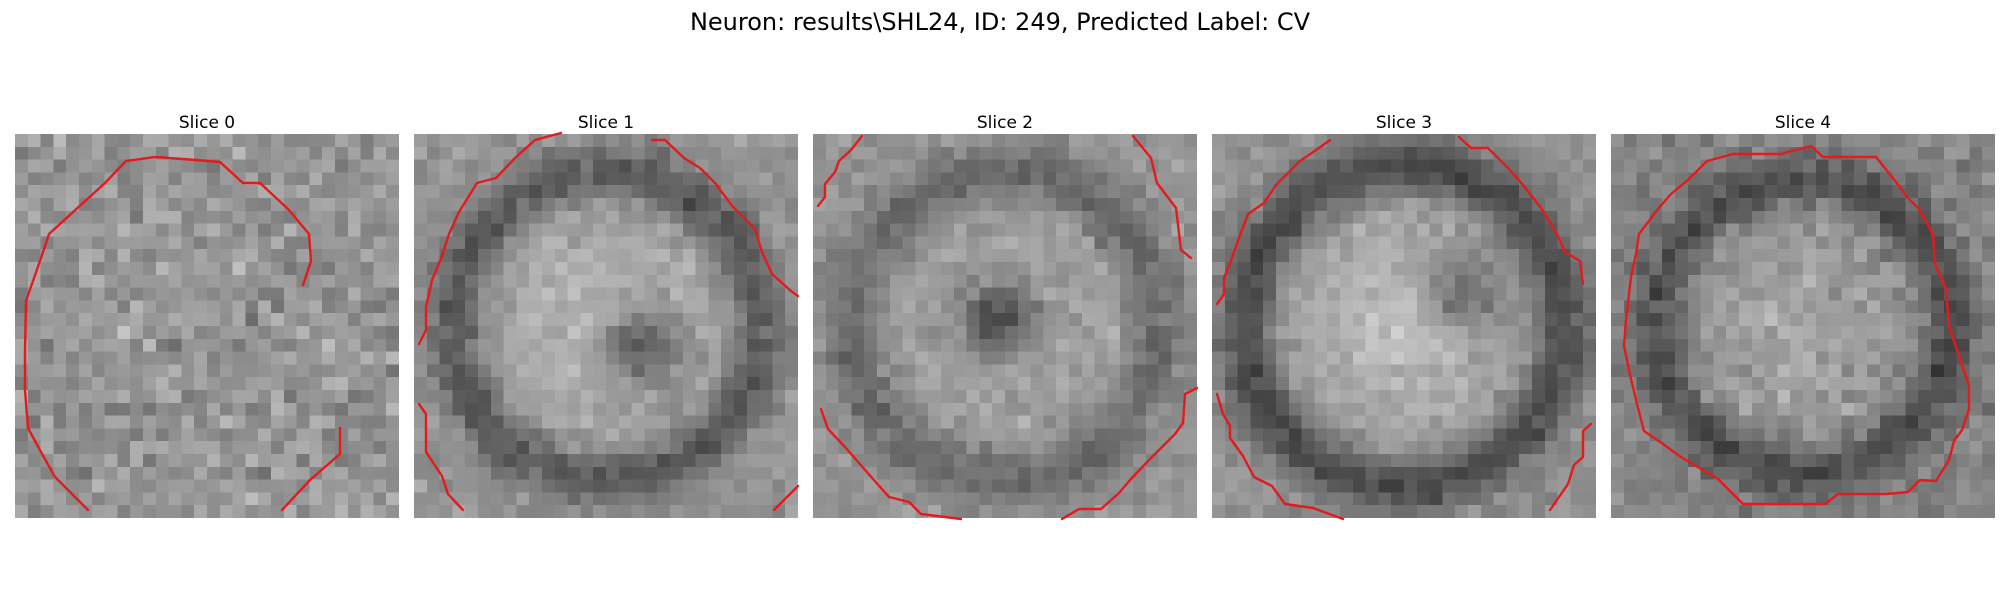 The image size is (2000, 600). I want to click on slice-panel-0: Slice 0, so click(207, 315).